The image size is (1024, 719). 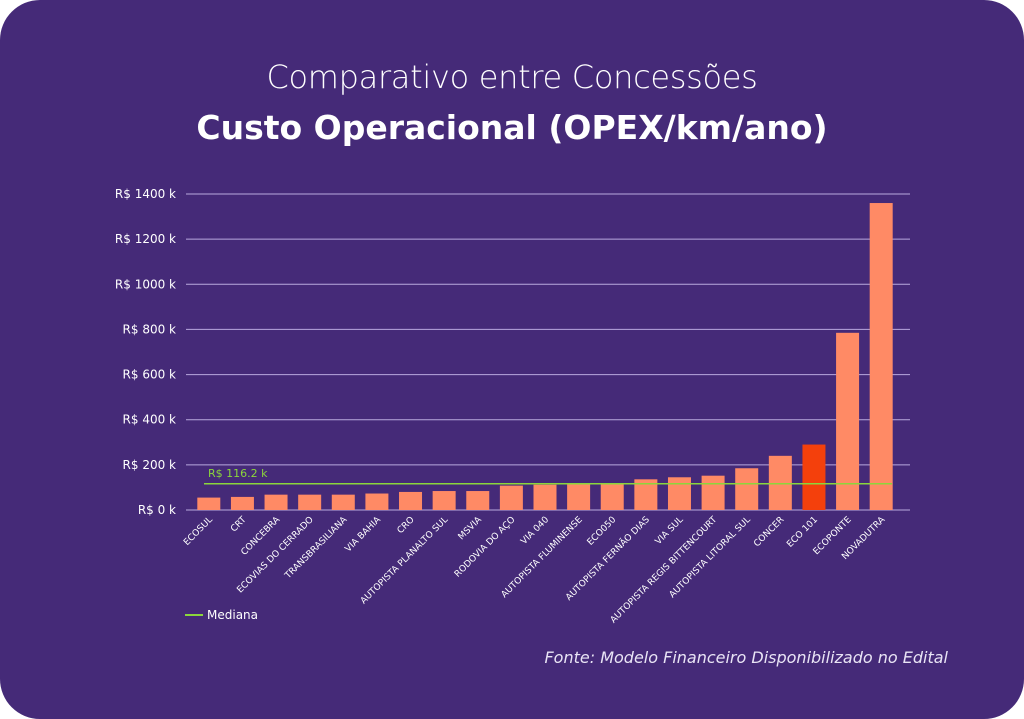 What do you see at coordinates (602, 531) in the screenshot?
I see `x-tick-label: ECO050` at bounding box center [602, 531].